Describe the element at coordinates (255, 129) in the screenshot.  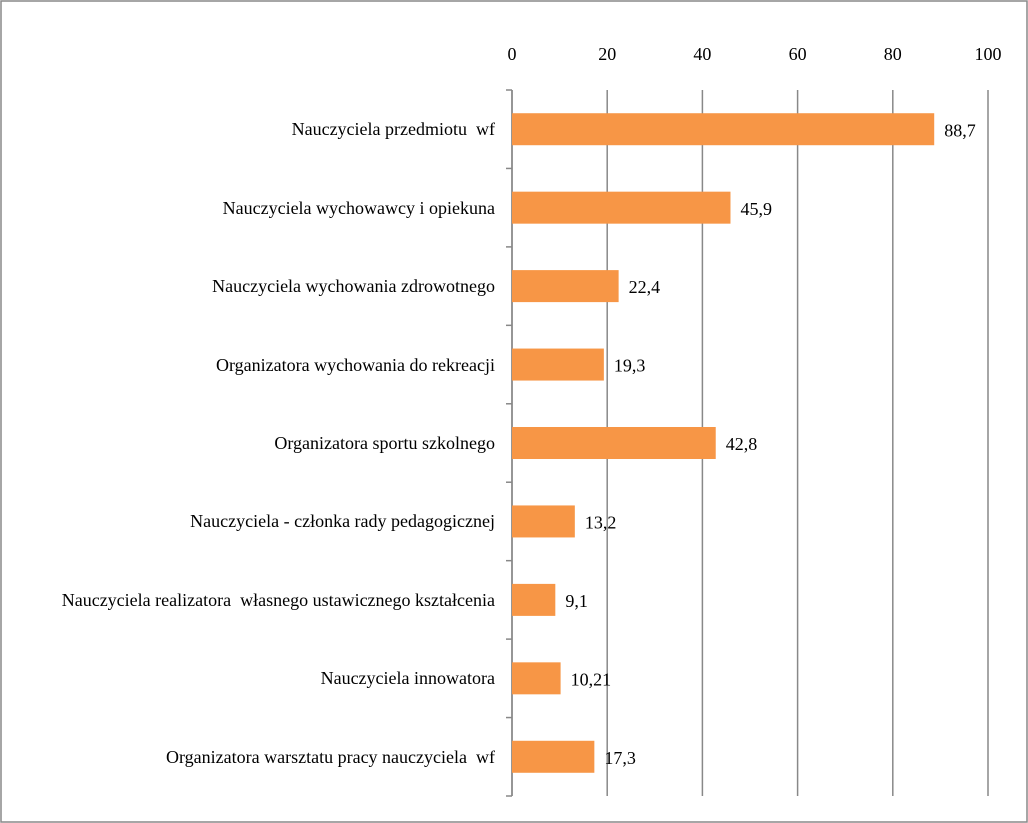
I see `category-label-box: Nauczyciela przedmiotu wf` at that location.